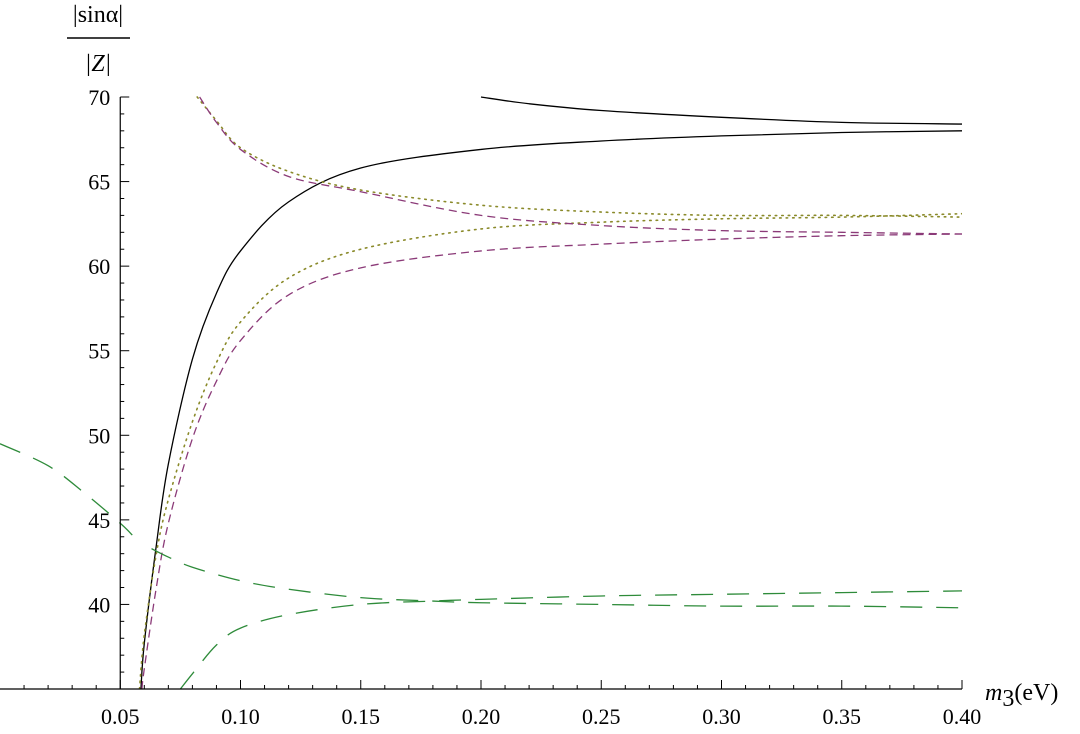 The width and height of the screenshot is (1080, 734). What do you see at coordinates (240, 716) in the screenshot?
I see `x-tick-label: 0.10` at bounding box center [240, 716].